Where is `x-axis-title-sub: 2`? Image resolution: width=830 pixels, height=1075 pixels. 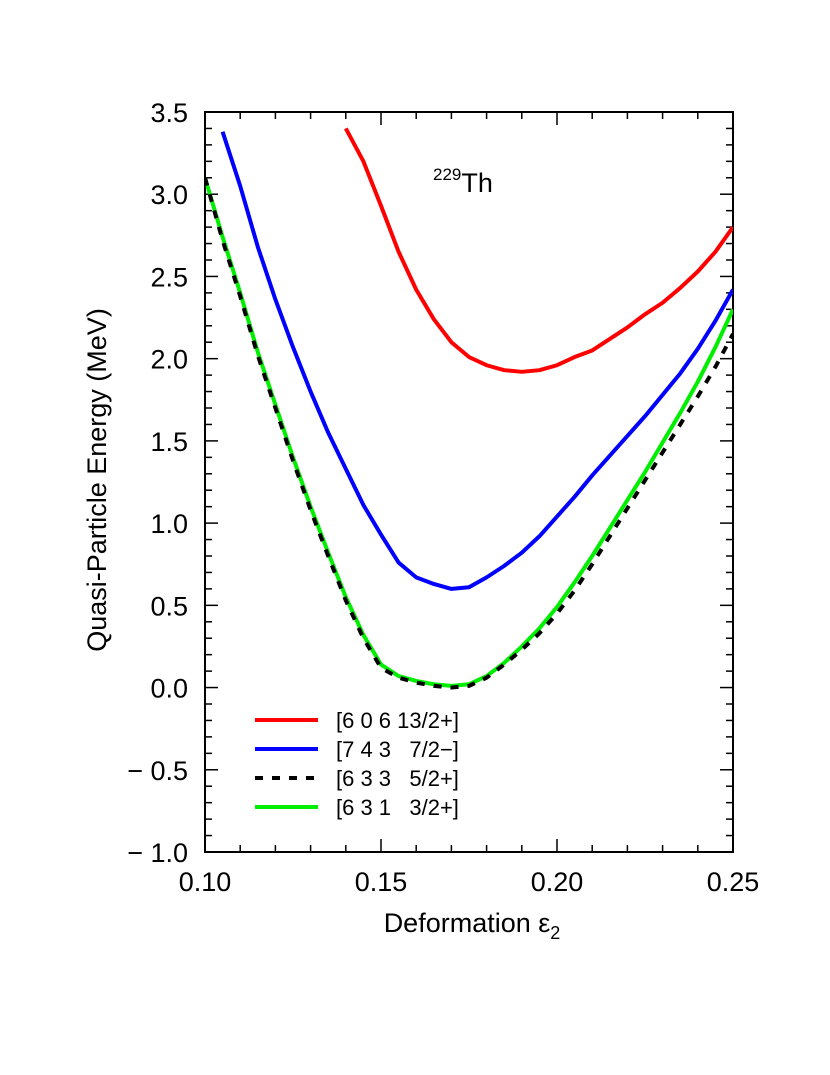 x-axis-title-sub: 2 is located at coordinates (555, 933).